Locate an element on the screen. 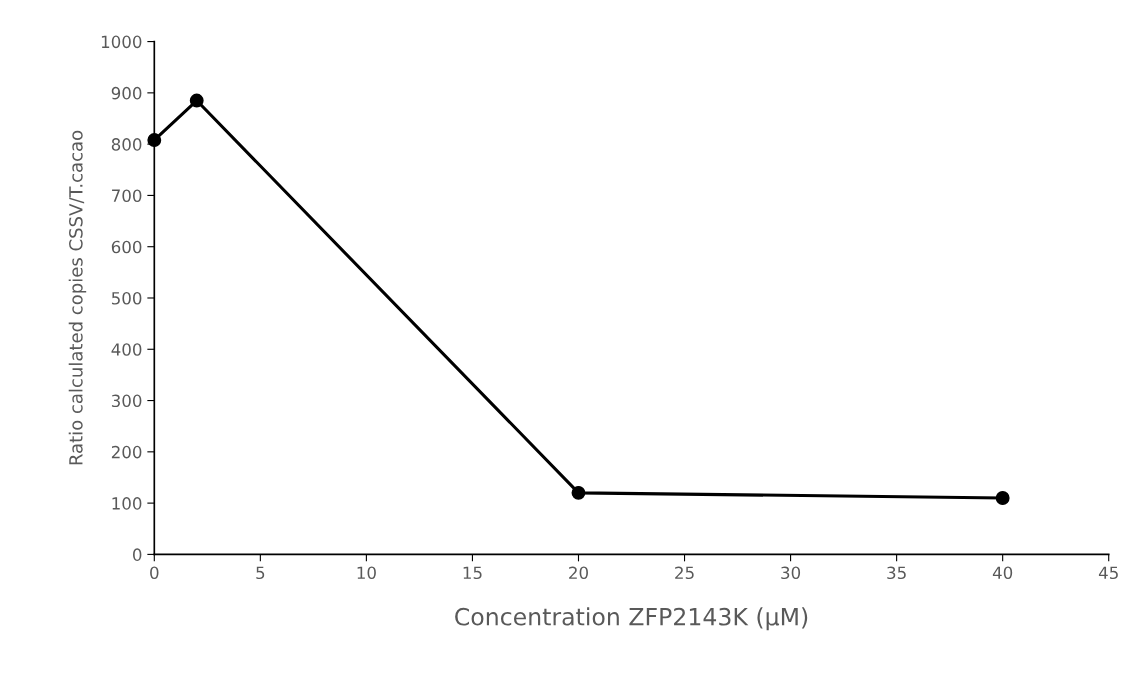 The image size is (1143, 693). x-tick-label: 45 is located at coordinates (1108, 573).